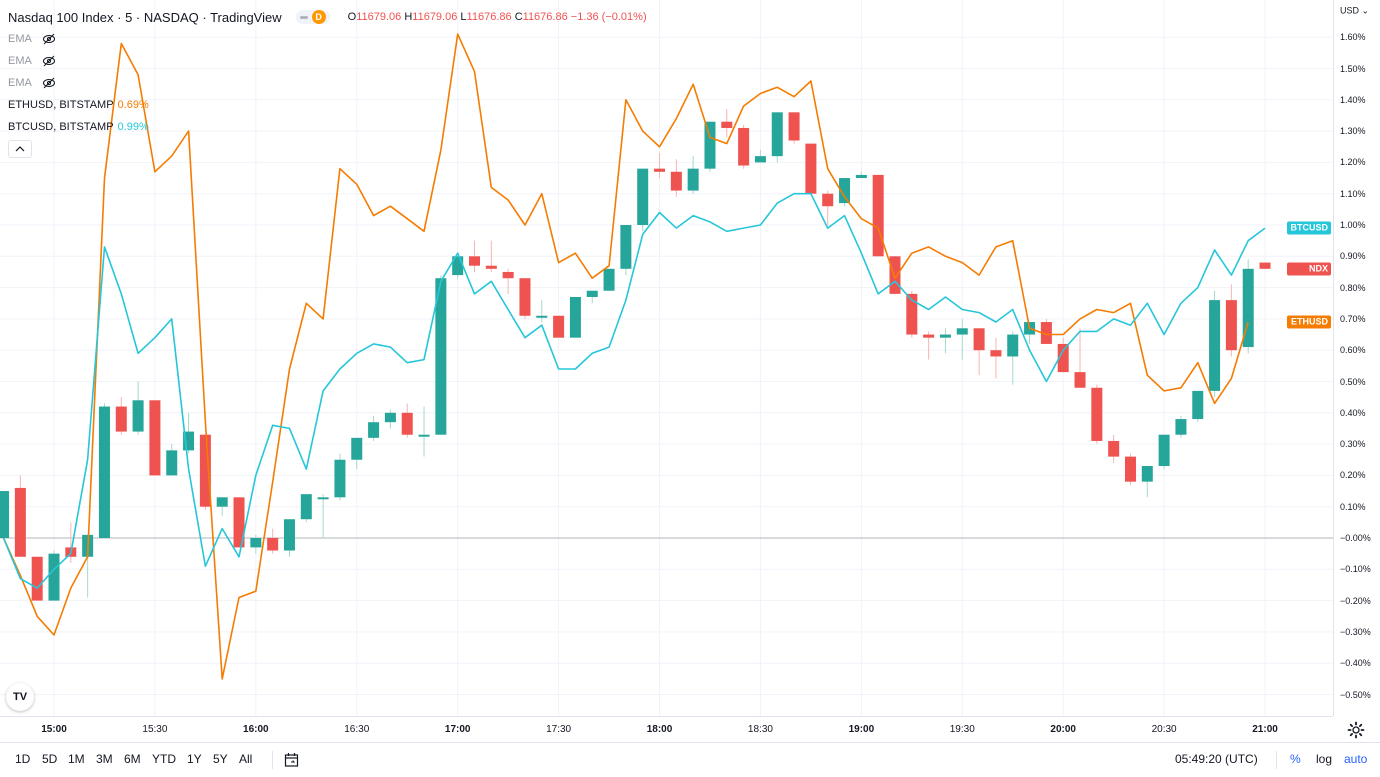  What do you see at coordinates (76, 759) in the screenshot?
I see `range-button-1m: 1M` at bounding box center [76, 759].